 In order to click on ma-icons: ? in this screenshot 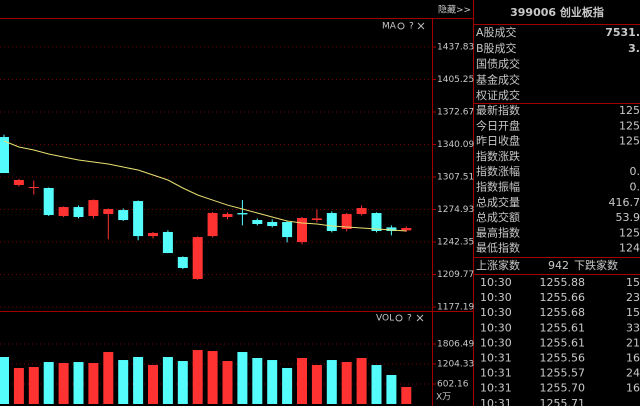, I will do `click(411, 27)`.